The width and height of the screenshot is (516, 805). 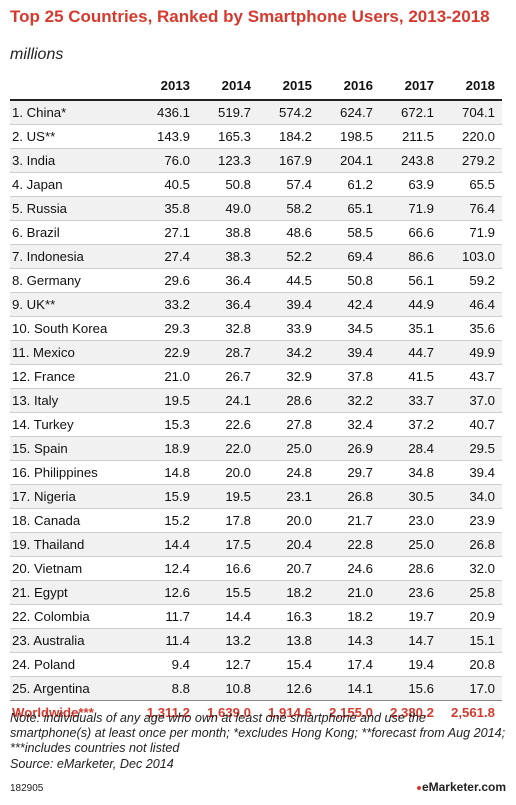 What do you see at coordinates (360, 448) in the screenshot?
I see `cell-value: 26.9` at bounding box center [360, 448].